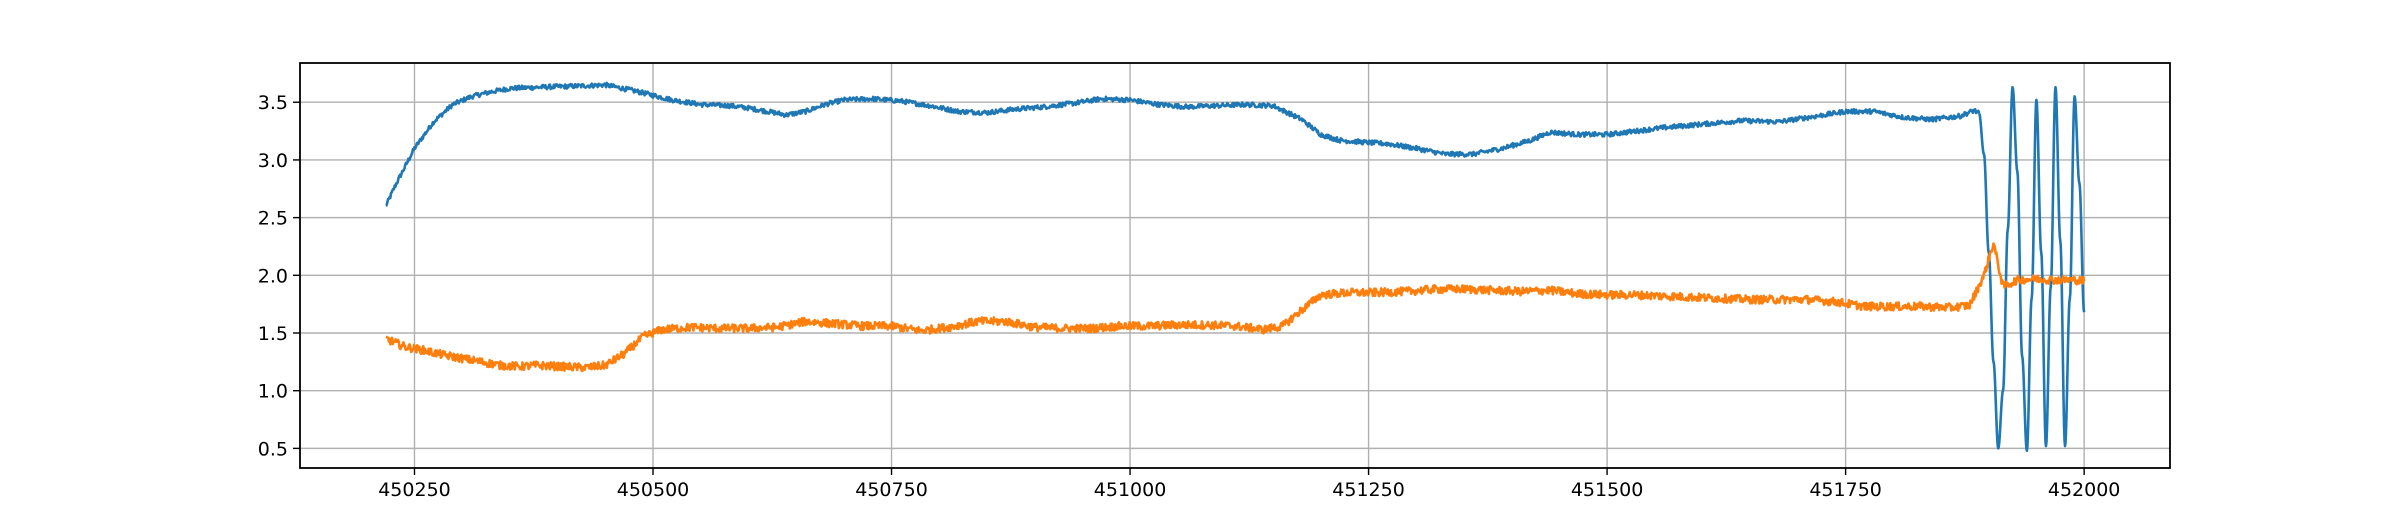  Describe the element at coordinates (414, 490) in the screenshot. I see `x-tick-label: 450250` at that location.